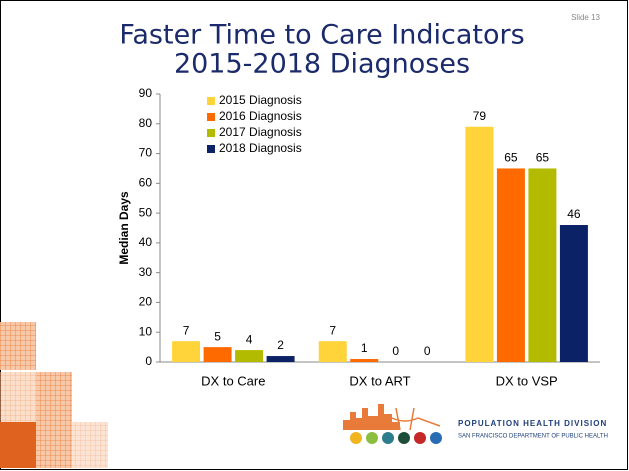 The height and width of the screenshot is (471, 629). Describe the element at coordinates (574, 214) in the screenshot. I see `data-label: 46` at that location.